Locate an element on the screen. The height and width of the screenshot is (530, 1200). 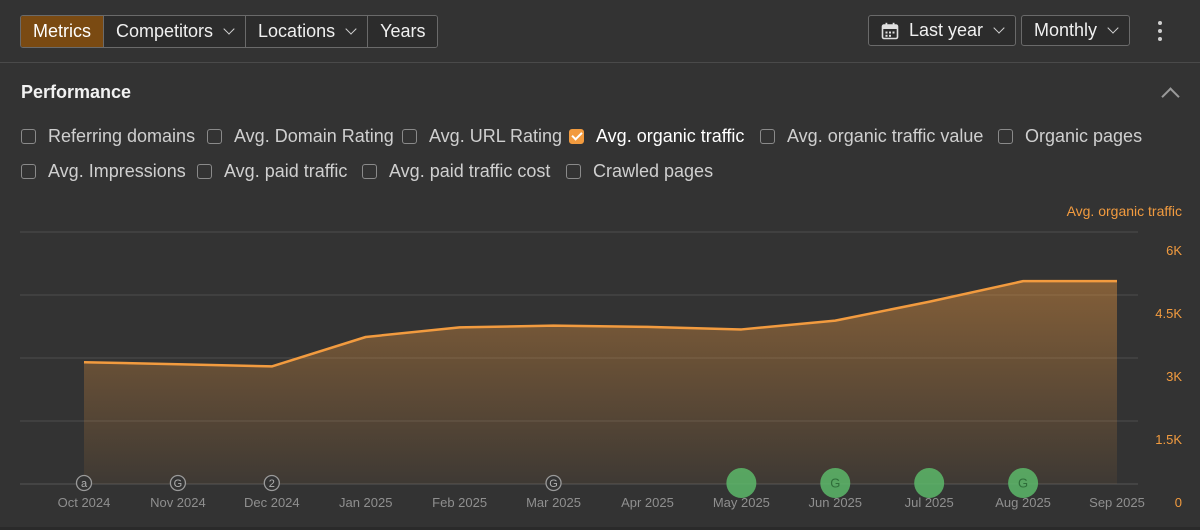
y-tick-label: 6K is located at coordinates (1174, 250).